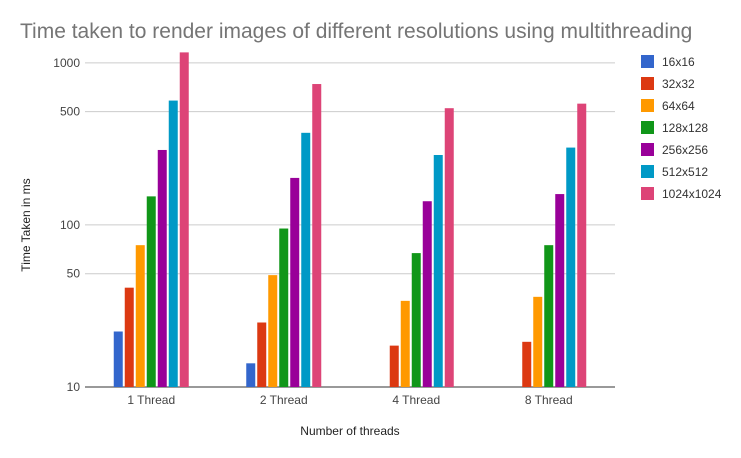 The height and width of the screenshot is (458, 741). What do you see at coordinates (66, 63) in the screenshot?
I see `y-tick-label: 1000` at bounding box center [66, 63].